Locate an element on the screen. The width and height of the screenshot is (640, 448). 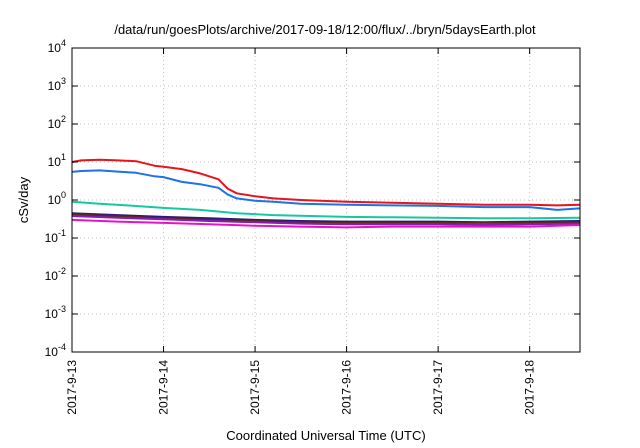
y-tick-label: 10¹ is located at coordinates (57, 160).